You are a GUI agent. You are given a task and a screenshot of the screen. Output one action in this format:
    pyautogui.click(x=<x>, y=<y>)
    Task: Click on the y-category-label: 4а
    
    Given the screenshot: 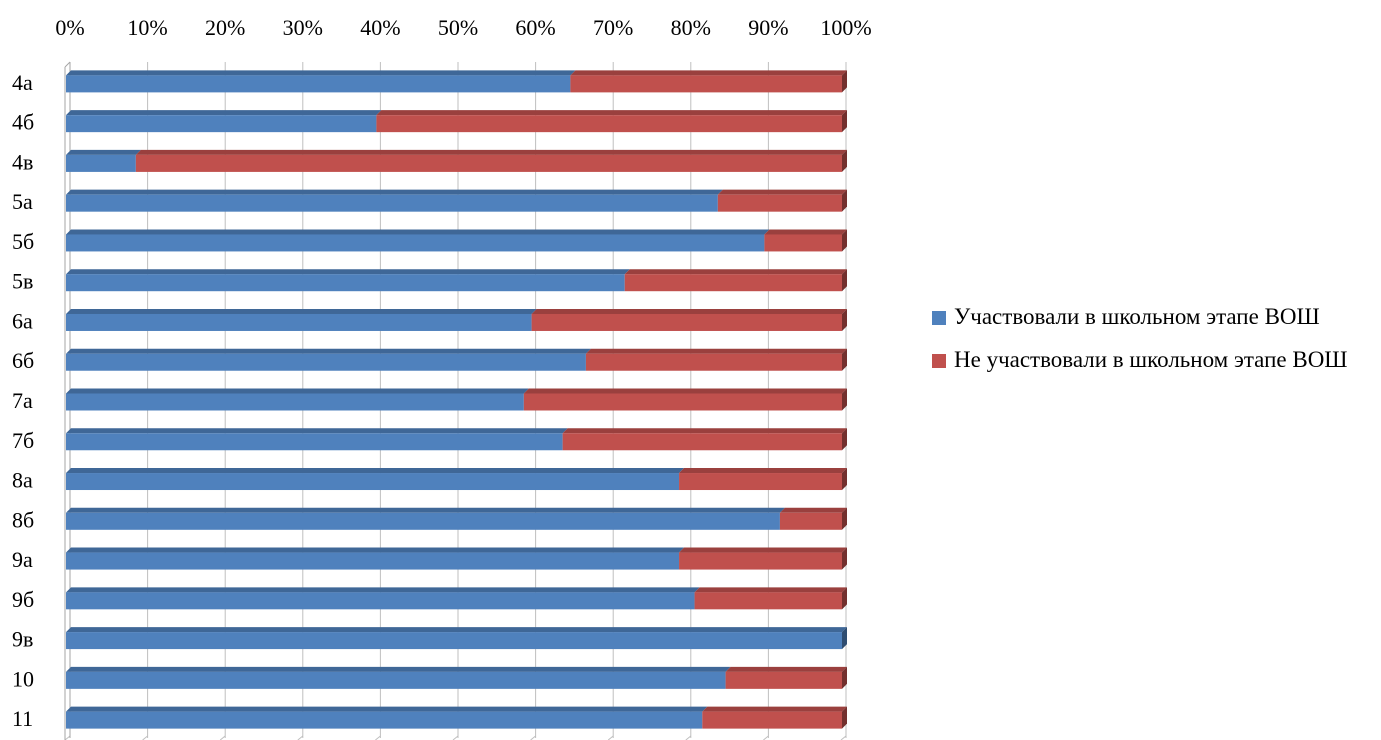 What is the action you would take?
    pyautogui.click(x=22, y=82)
    